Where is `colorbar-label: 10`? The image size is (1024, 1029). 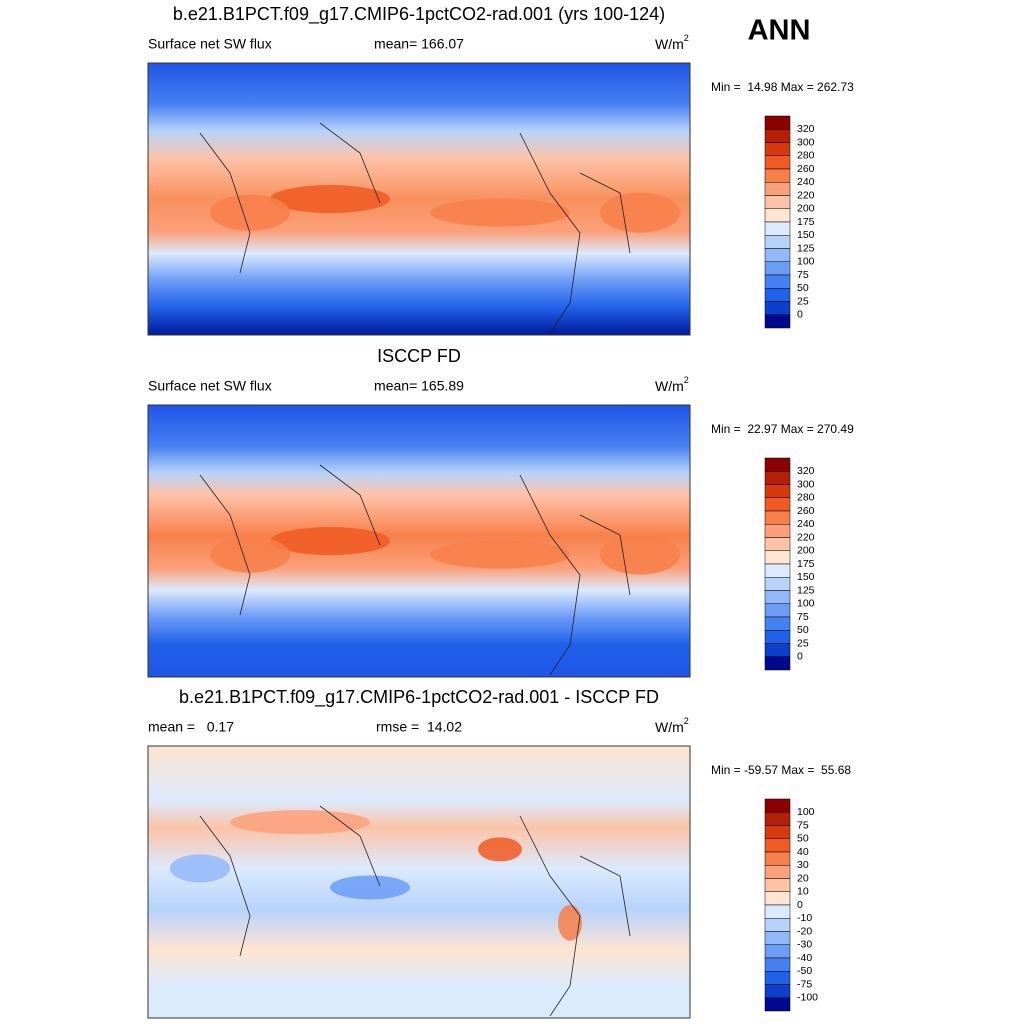 colorbar-label: 10 is located at coordinates (803, 892).